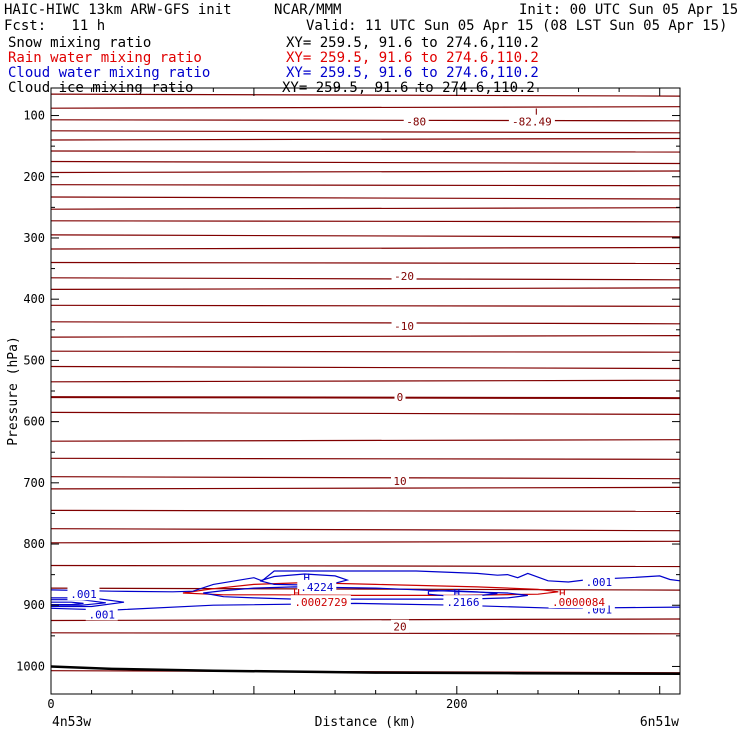 This screenshot has height=740, width=740. Describe the element at coordinates (80, 43) in the screenshot. I see `legend-snow-label: Snow mixing ratio` at that location.